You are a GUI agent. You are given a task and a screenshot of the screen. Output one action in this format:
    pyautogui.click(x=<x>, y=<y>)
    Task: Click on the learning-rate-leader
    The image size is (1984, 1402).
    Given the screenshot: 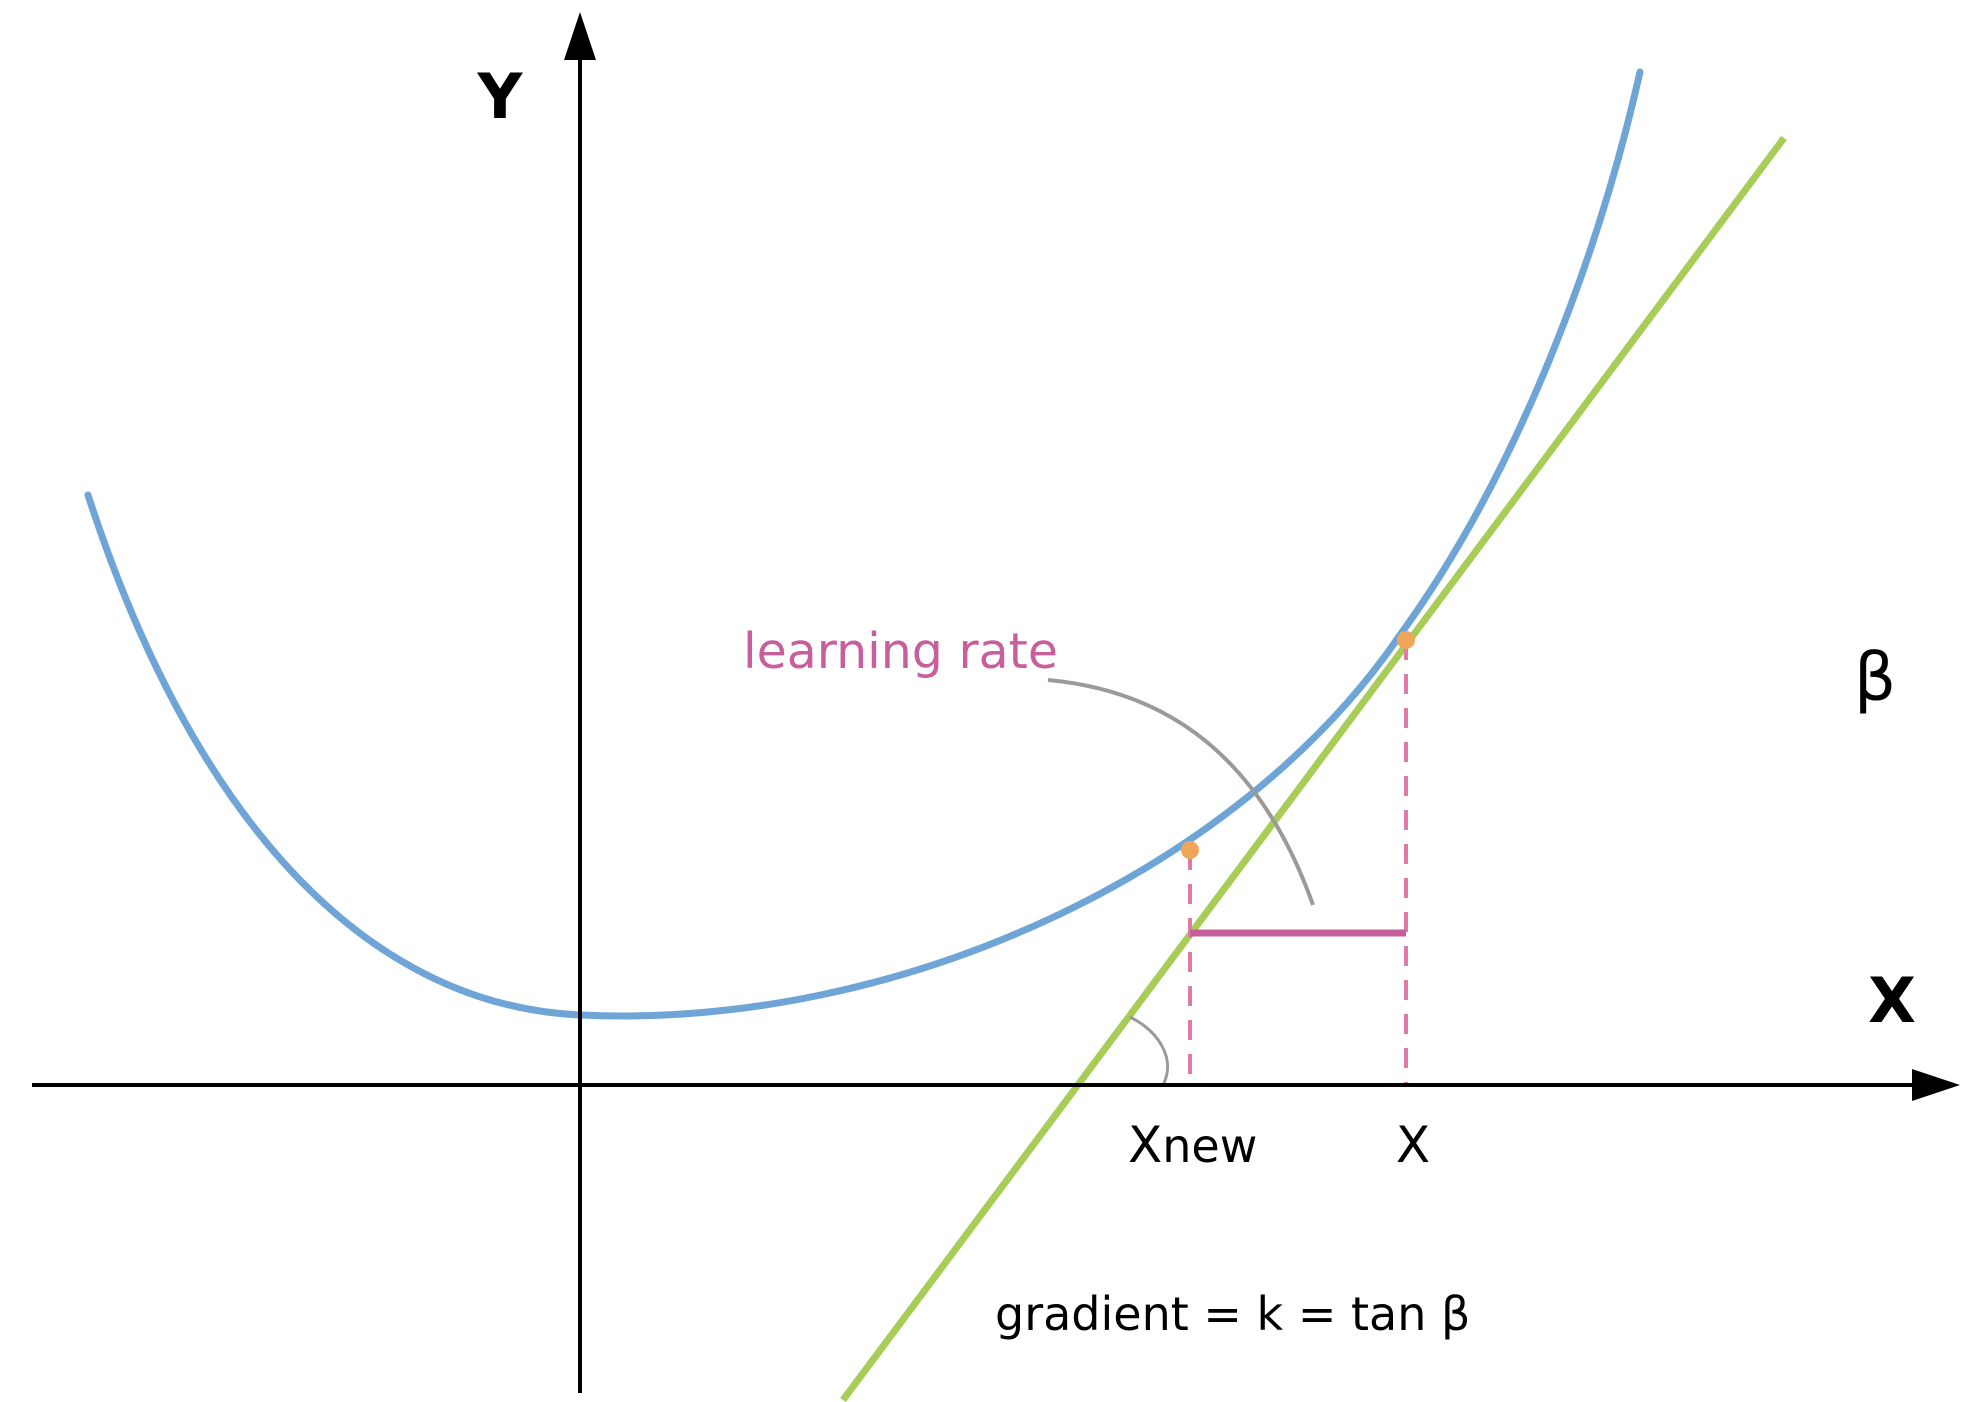 What is the action you would take?
    pyautogui.click(x=1181, y=792)
    